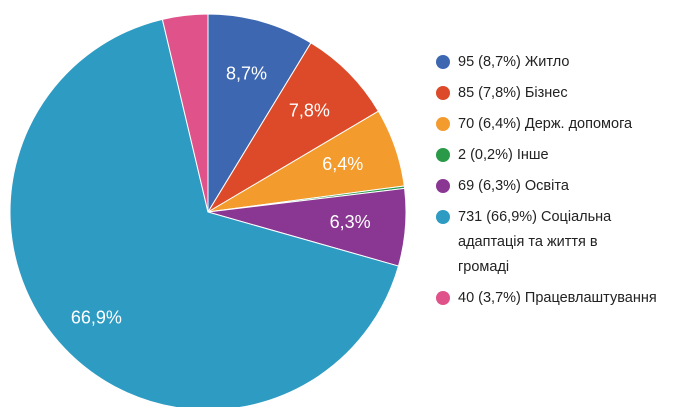 This screenshot has height=407, width=691. I want to click on slice-label: 6,4%, so click(342, 164).